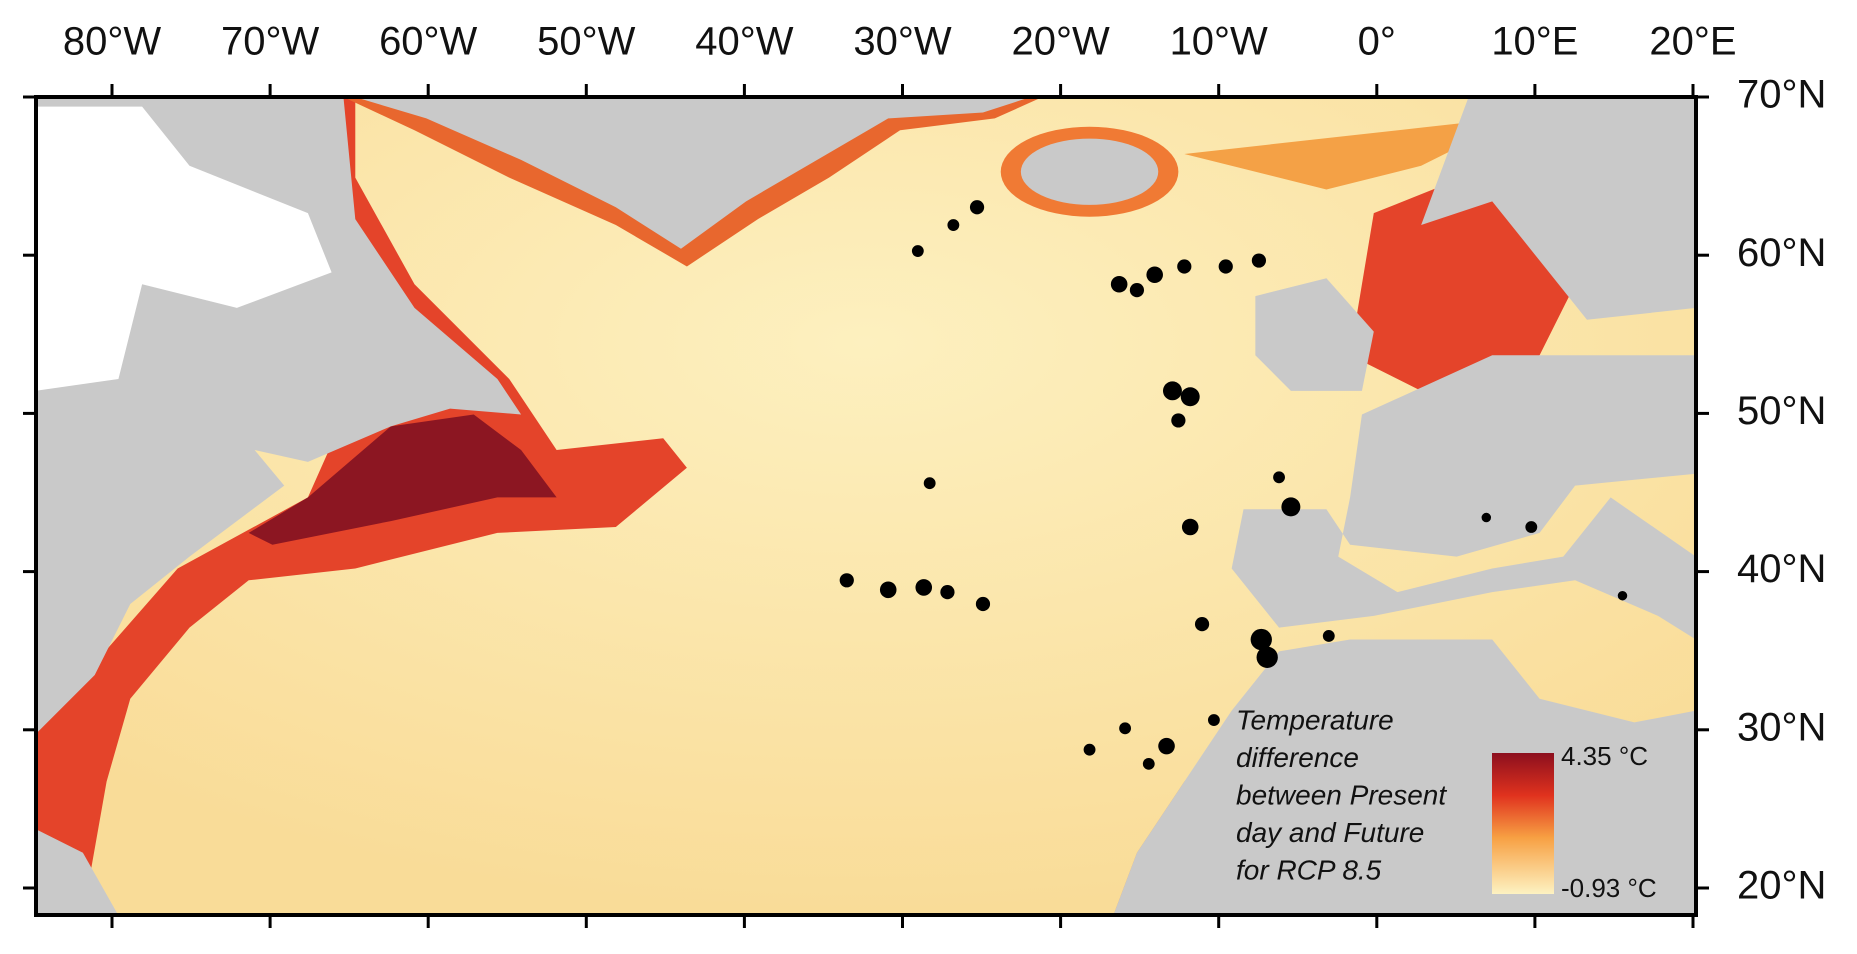 Image resolution: width=1857 pixels, height=954 pixels. I want to click on latitude-label: 40°N, so click(1781, 569).